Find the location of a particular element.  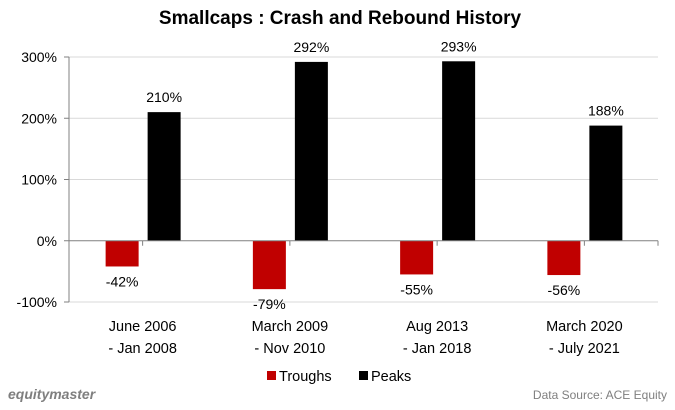

data-label: -55% is located at coordinates (416, 289).